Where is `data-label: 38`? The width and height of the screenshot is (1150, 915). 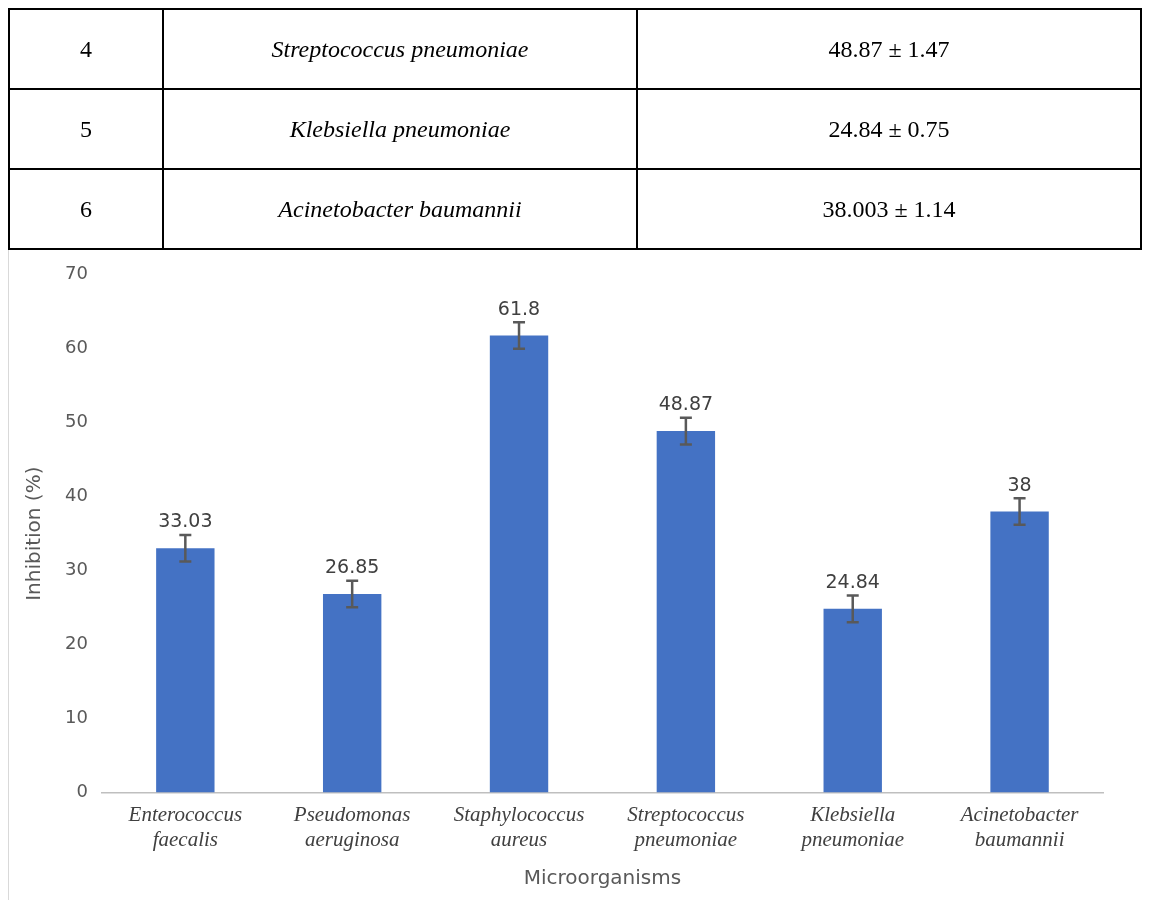
data-label: 38 is located at coordinates (1019, 483).